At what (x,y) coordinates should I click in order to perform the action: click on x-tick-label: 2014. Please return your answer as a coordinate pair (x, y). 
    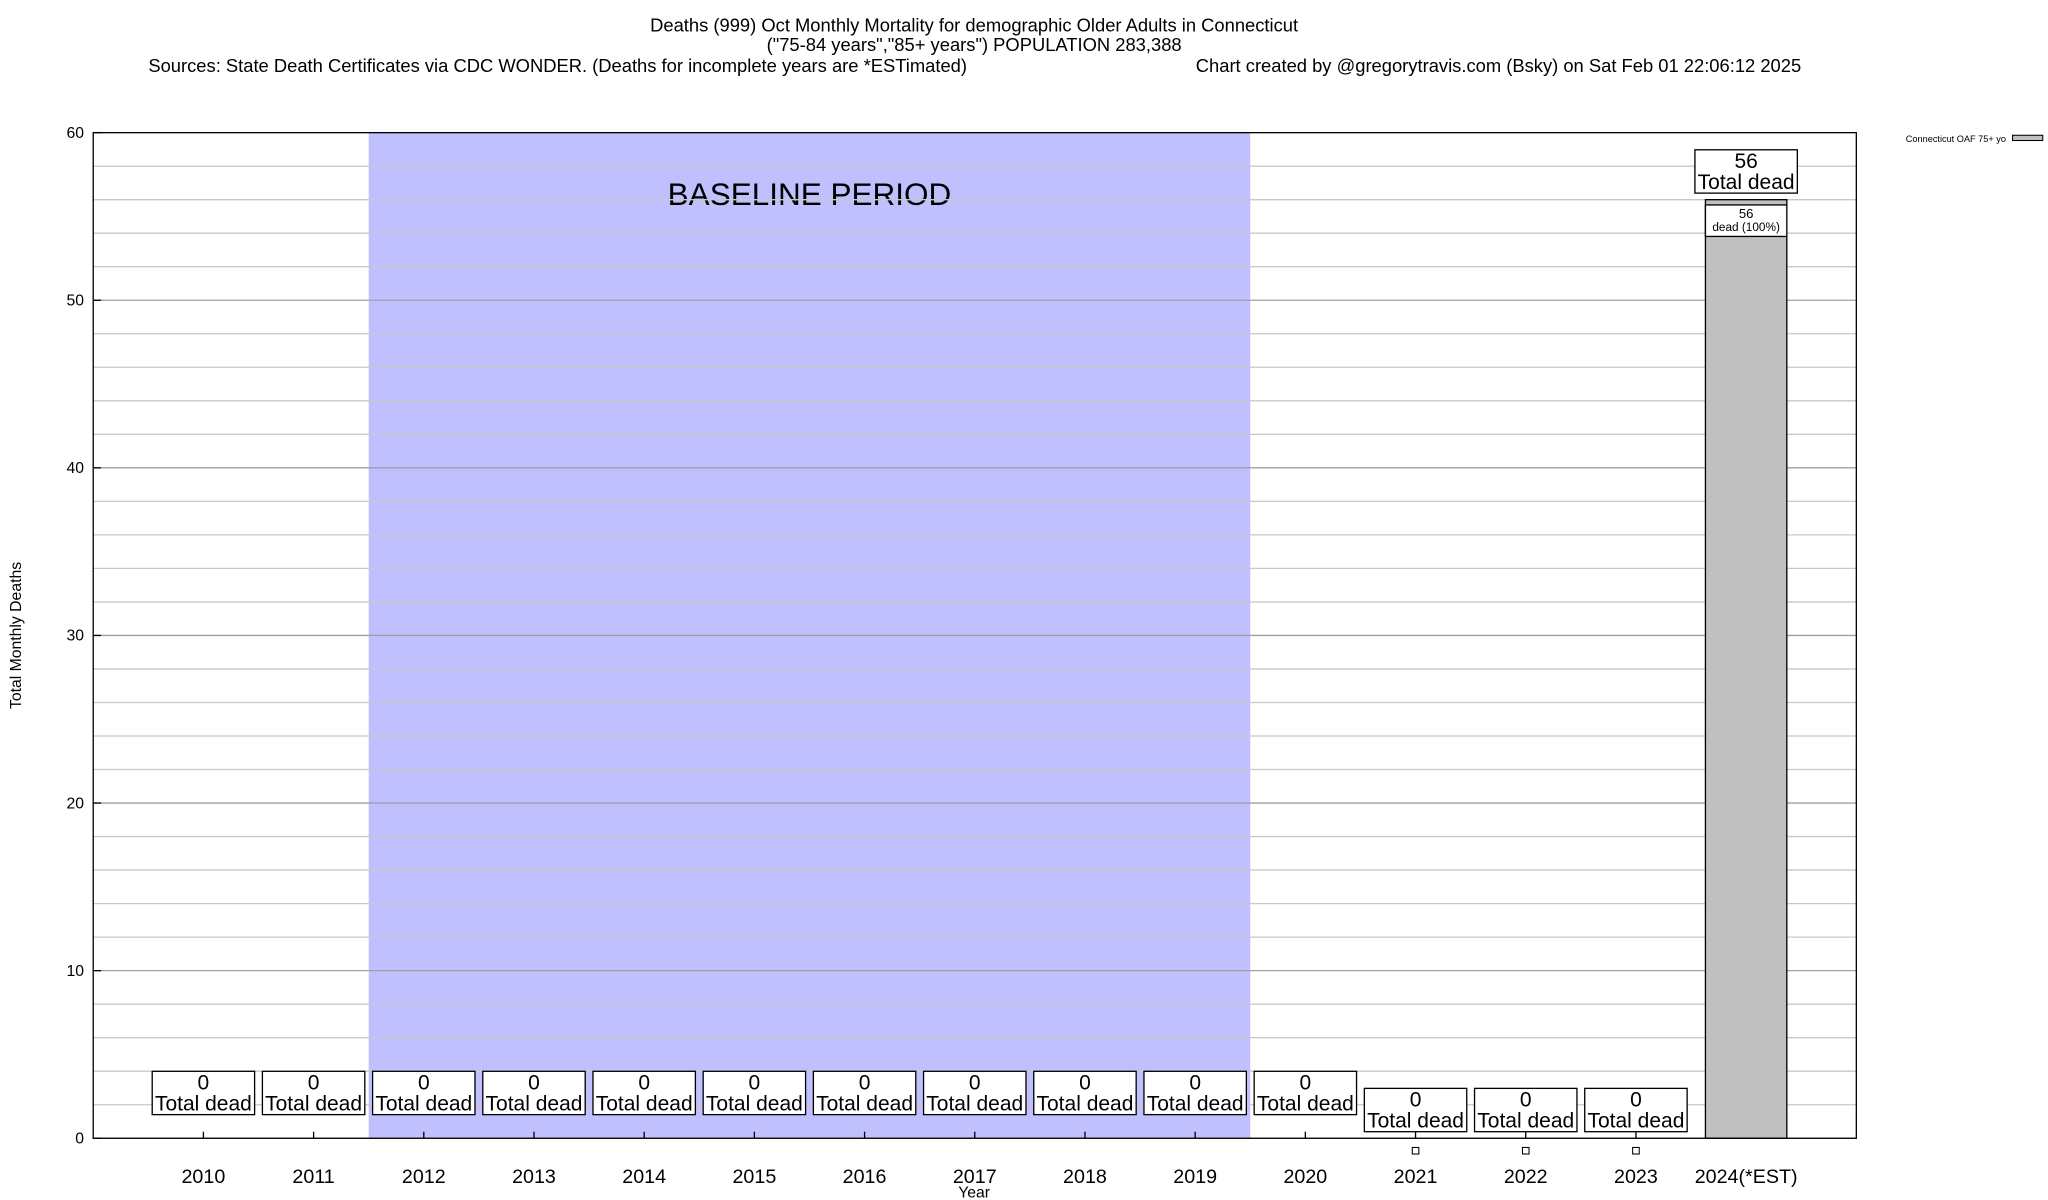
    Looking at the image, I should click on (644, 1177).